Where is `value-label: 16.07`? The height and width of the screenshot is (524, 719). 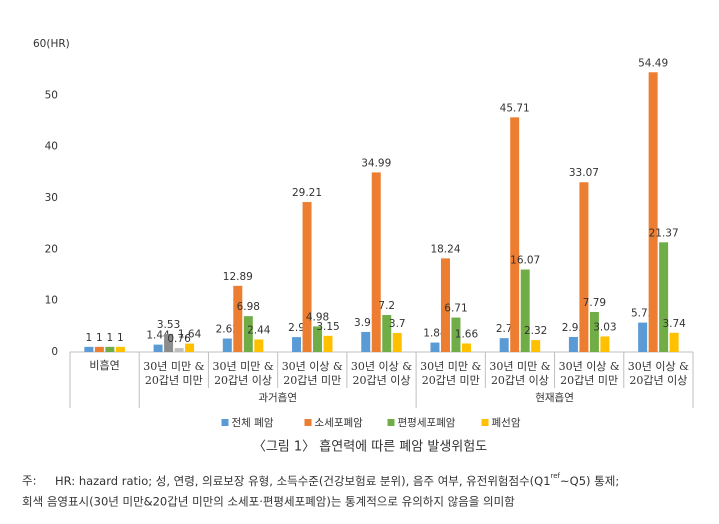
value-label: 16.07 is located at coordinates (525, 261).